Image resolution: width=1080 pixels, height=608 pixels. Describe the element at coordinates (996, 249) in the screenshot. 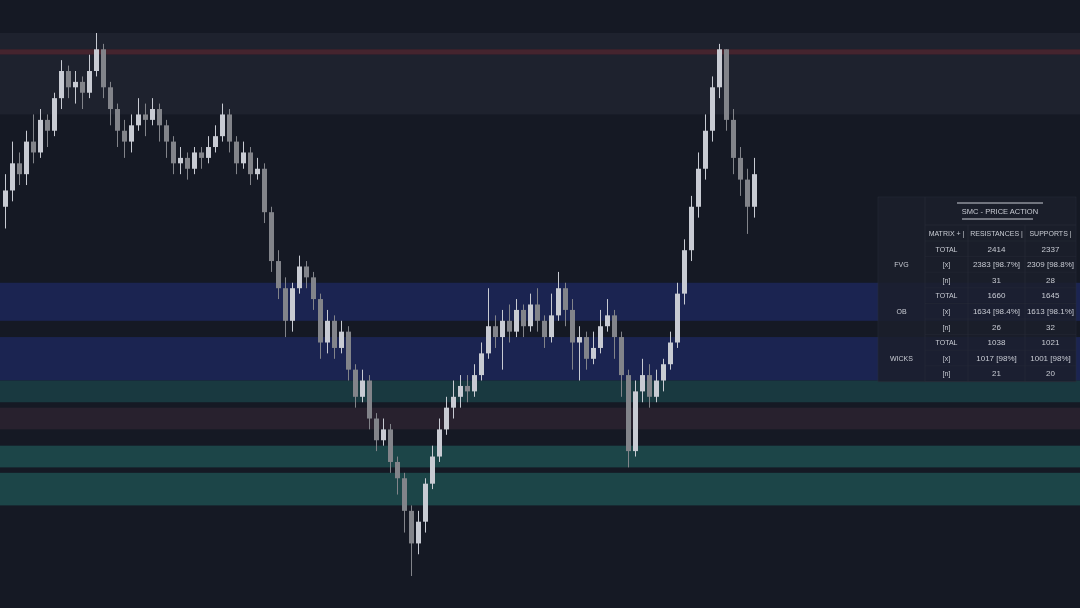

I see `text: 2414` at that location.